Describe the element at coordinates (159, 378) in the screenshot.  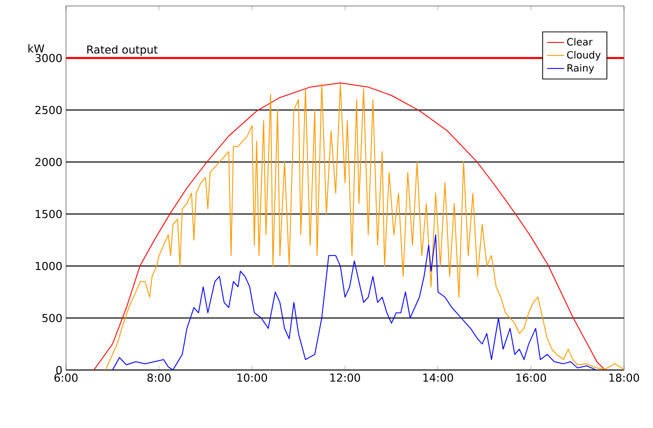
I see `x-tick-label: 8:00` at that location.